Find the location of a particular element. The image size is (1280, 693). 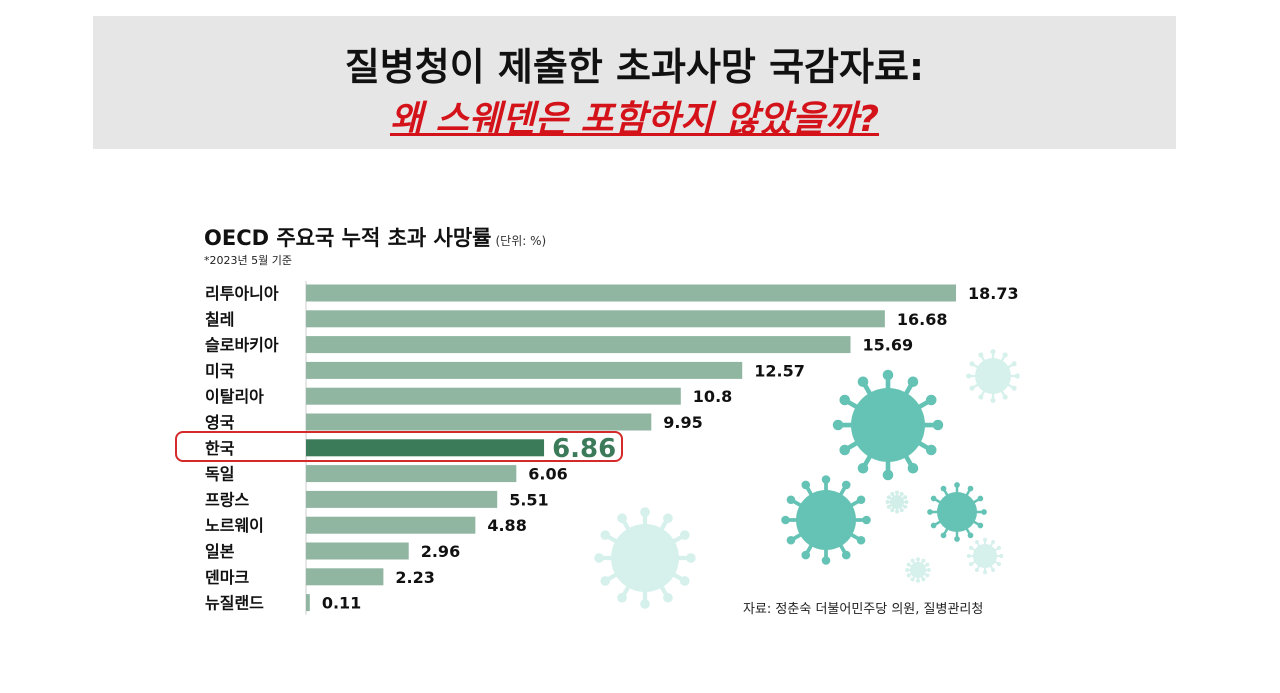

category-label: 미국 is located at coordinates (220, 370).